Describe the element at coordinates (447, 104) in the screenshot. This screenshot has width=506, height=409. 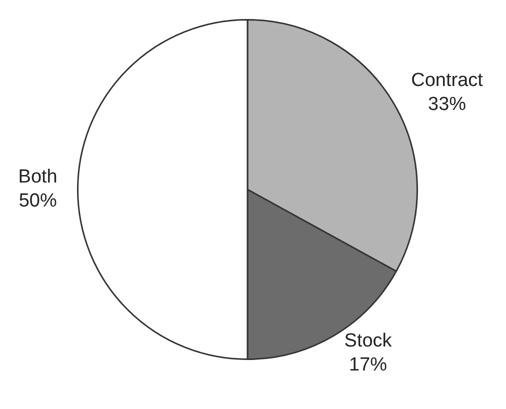
I see `data-label: 33%` at that location.